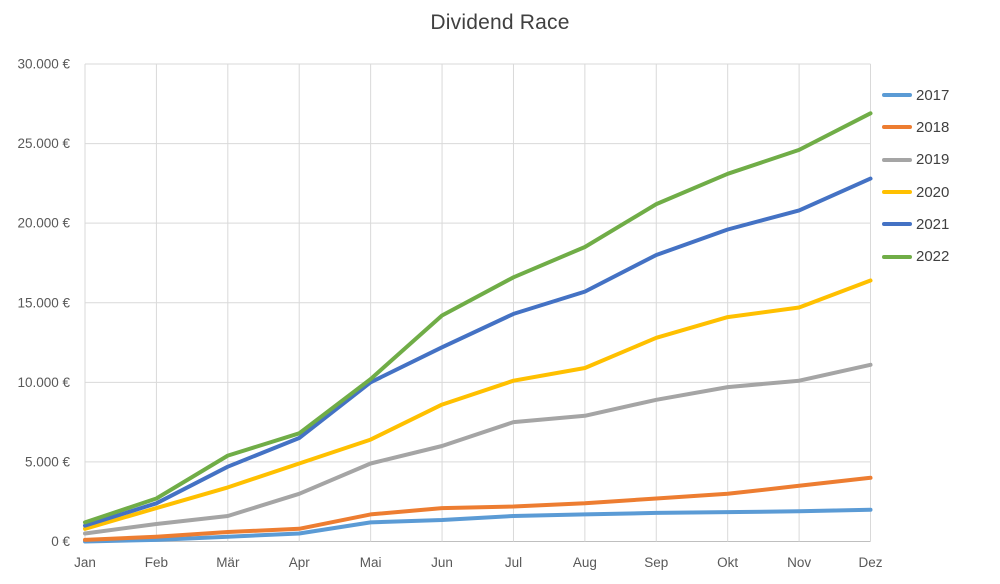  I want to click on x-tick-label: Apr, so click(300, 562).